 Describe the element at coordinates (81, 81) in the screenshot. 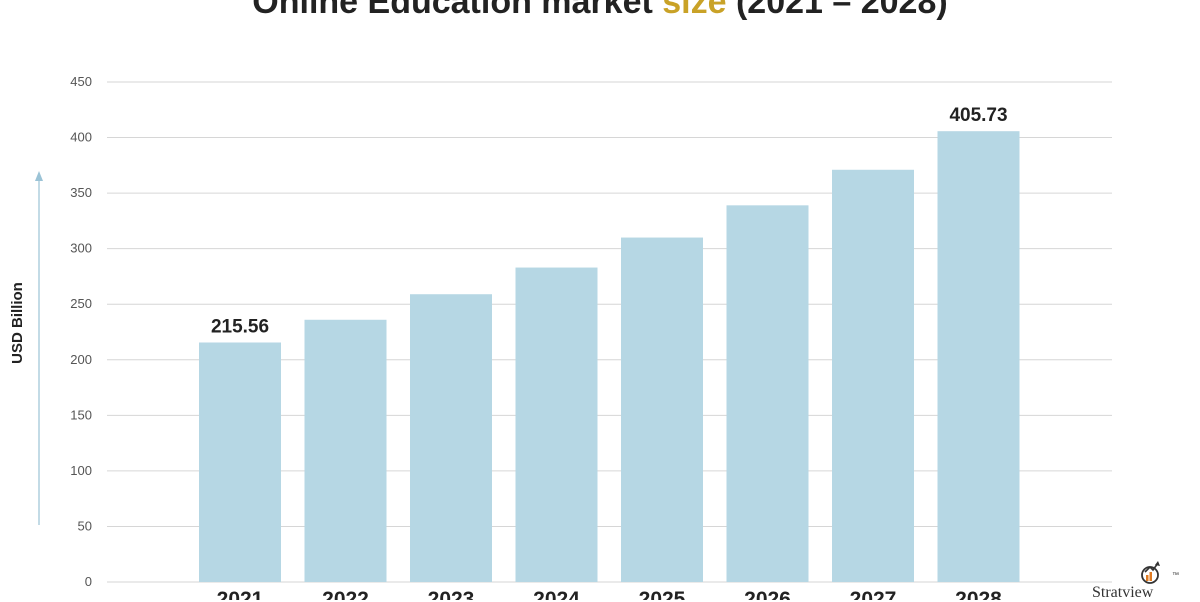

I see `y-tick-label: 450` at that location.